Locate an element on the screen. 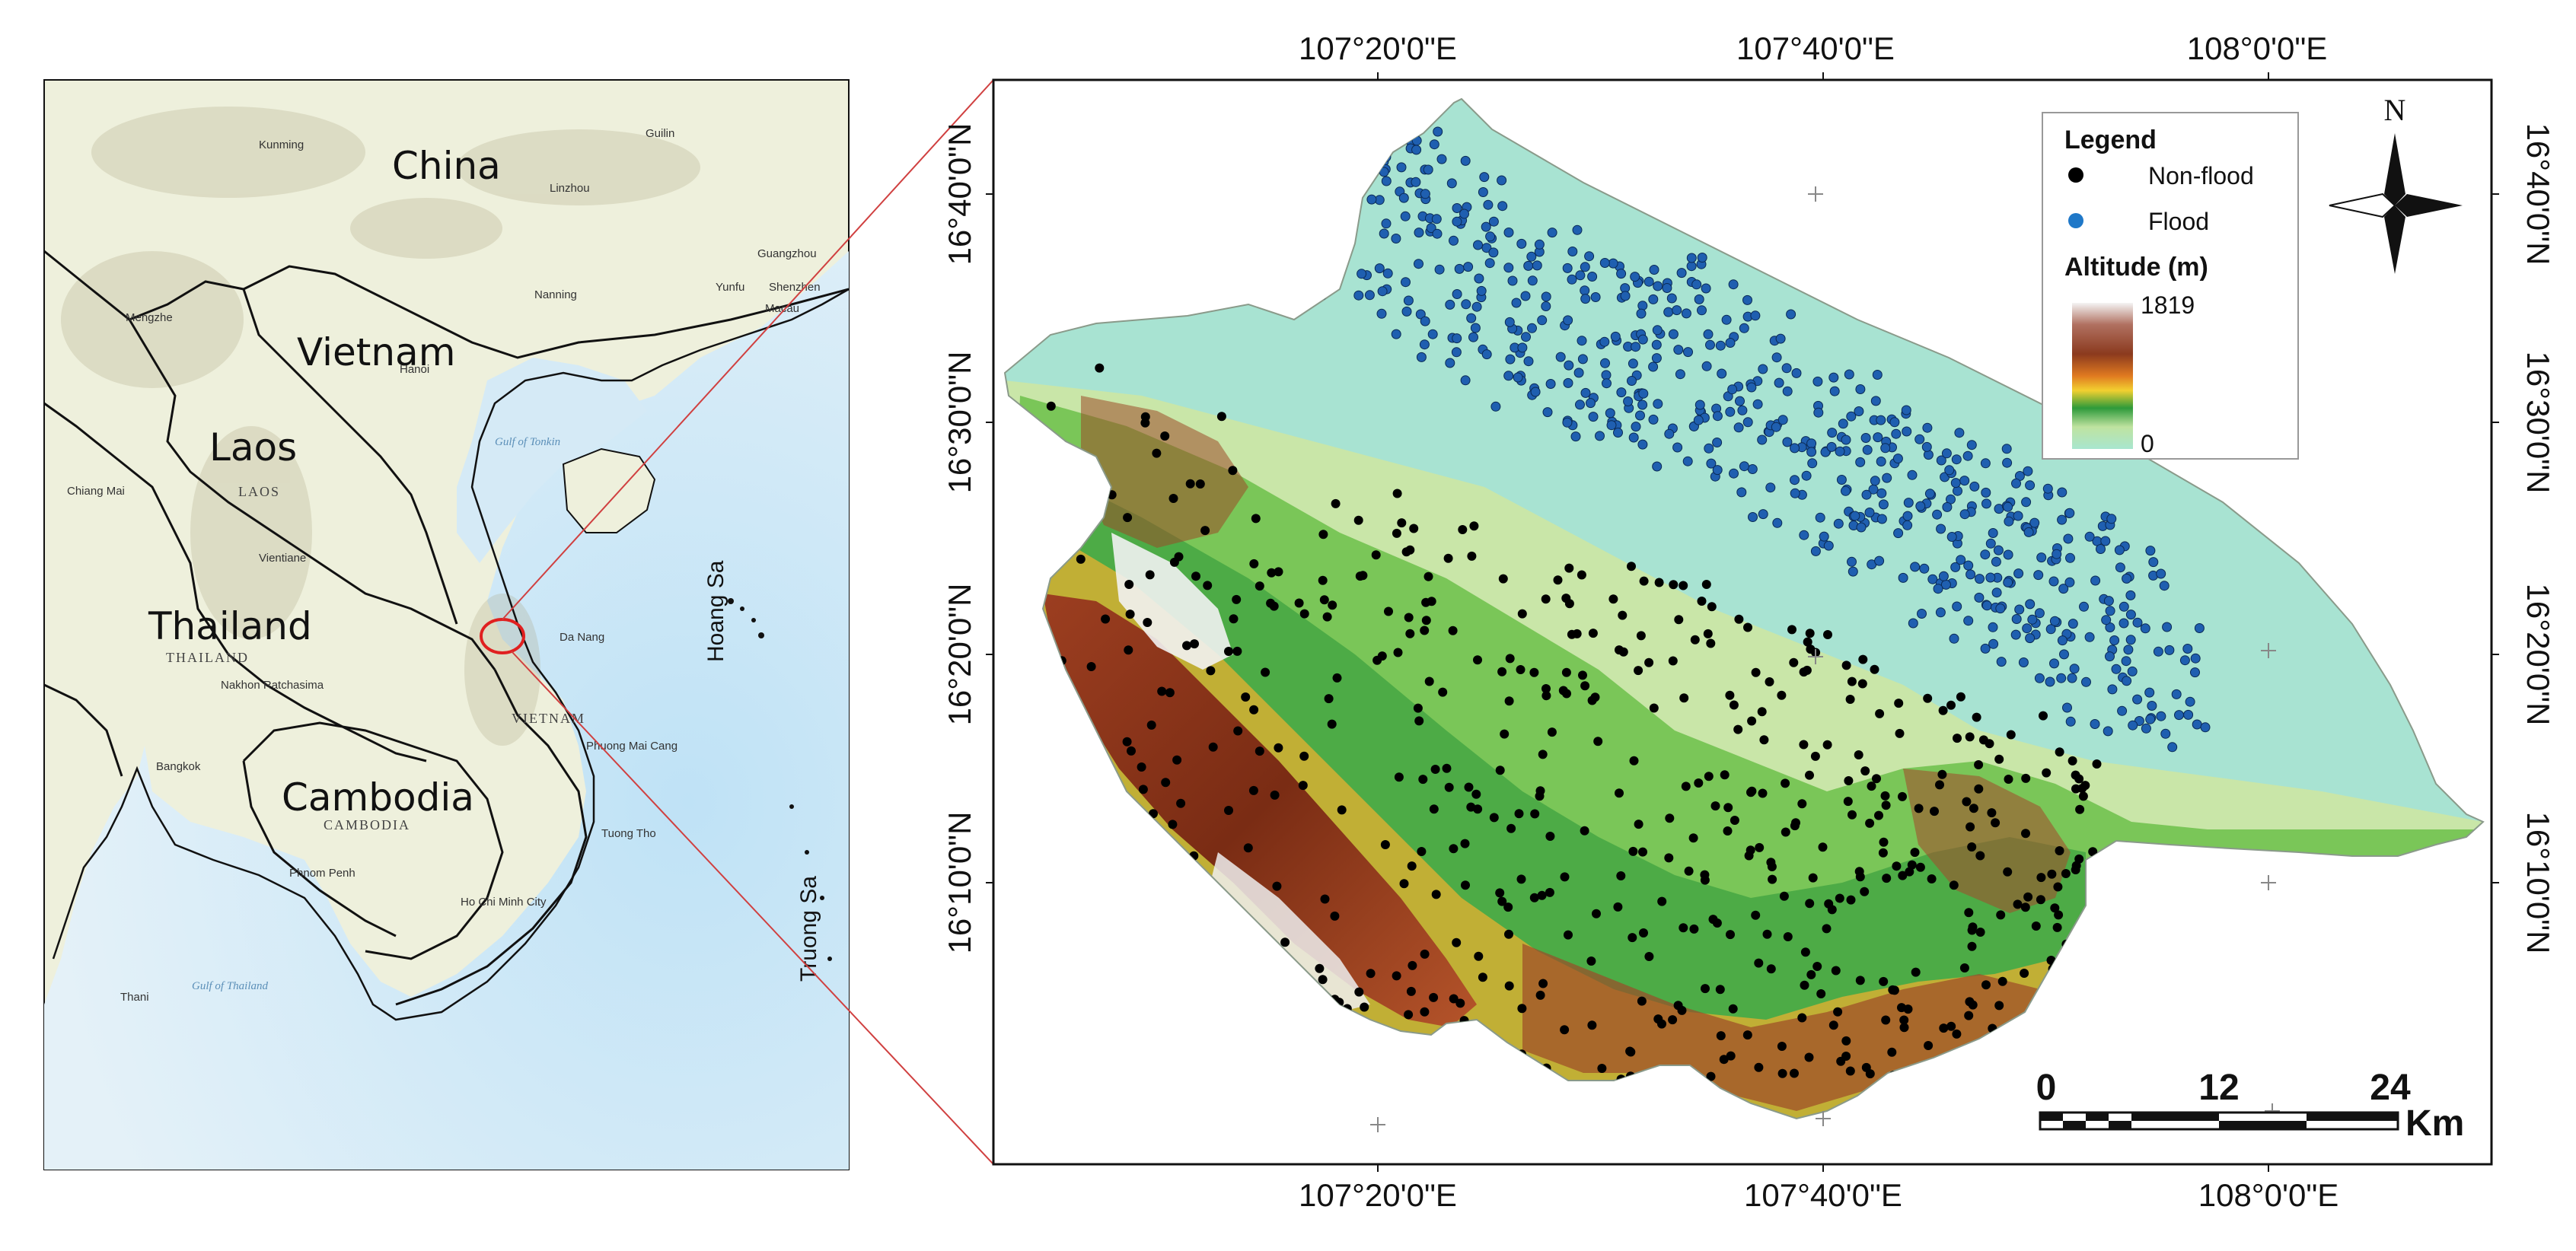 The width and height of the screenshot is (2576, 1251). city-linzhou: Linzhou is located at coordinates (570, 189).